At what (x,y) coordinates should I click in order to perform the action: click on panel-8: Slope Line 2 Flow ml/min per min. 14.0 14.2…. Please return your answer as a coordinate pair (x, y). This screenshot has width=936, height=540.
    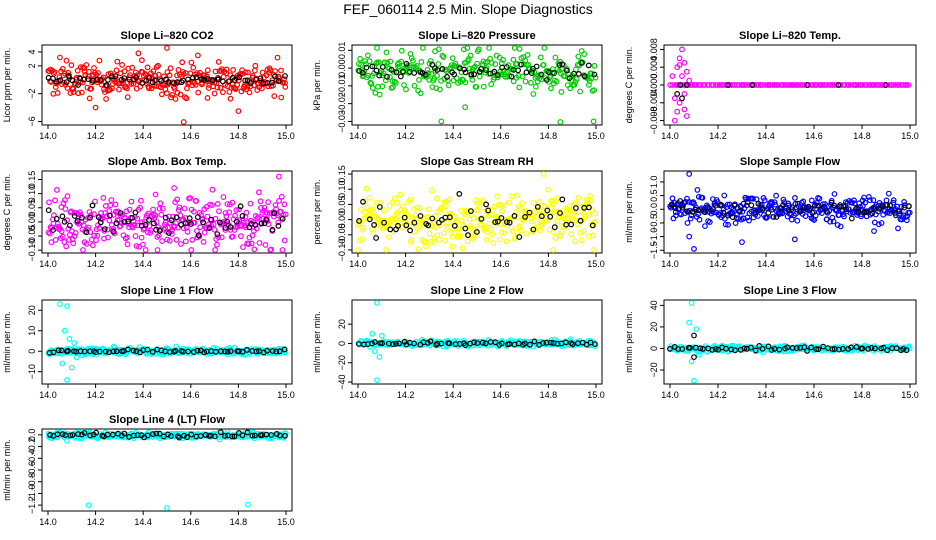
    Looking at the image, I should click on (458, 342).